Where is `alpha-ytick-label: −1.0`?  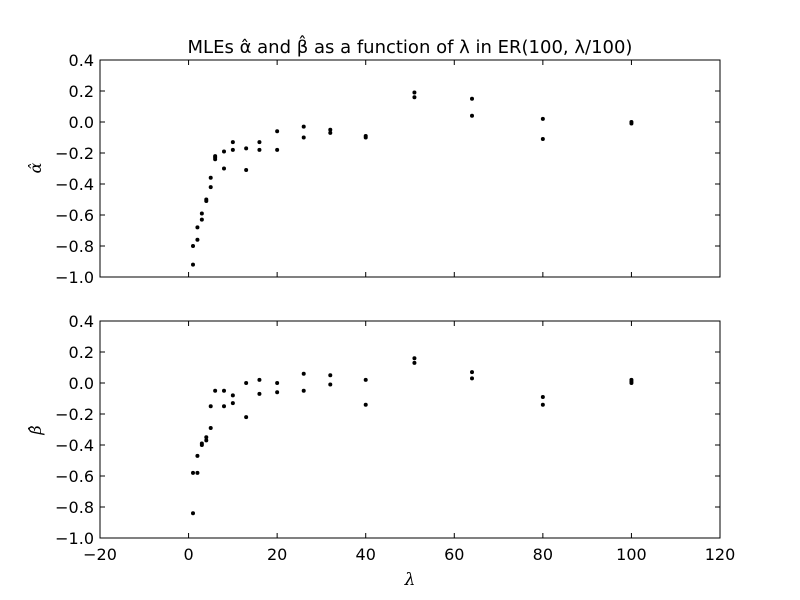
alpha-ytick-label: −1.0 is located at coordinates (74, 277).